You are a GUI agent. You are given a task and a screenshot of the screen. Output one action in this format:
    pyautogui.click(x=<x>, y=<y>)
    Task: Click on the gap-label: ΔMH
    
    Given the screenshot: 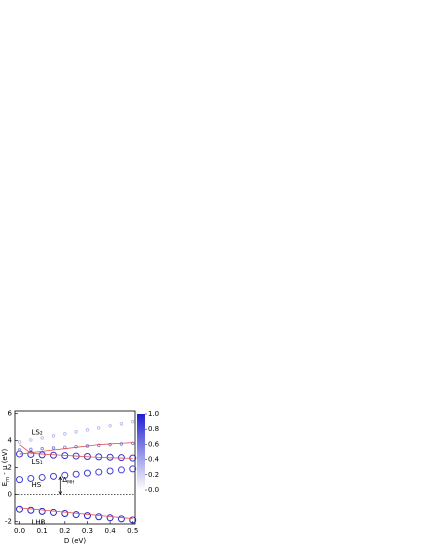 What is the action you would take?
    pyautogui.click(x=68, y=480)
    